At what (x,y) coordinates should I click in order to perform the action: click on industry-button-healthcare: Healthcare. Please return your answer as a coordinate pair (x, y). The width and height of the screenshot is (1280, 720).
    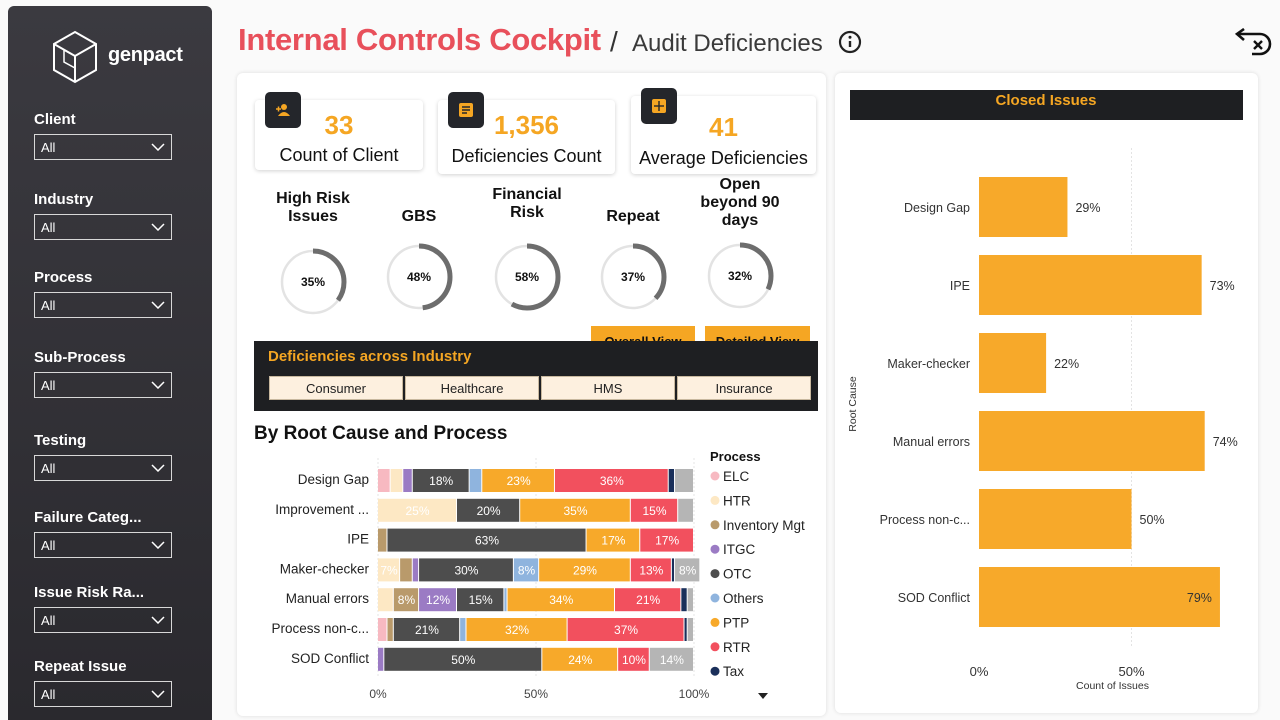
    Looking at the image, I should click on (472, 388).